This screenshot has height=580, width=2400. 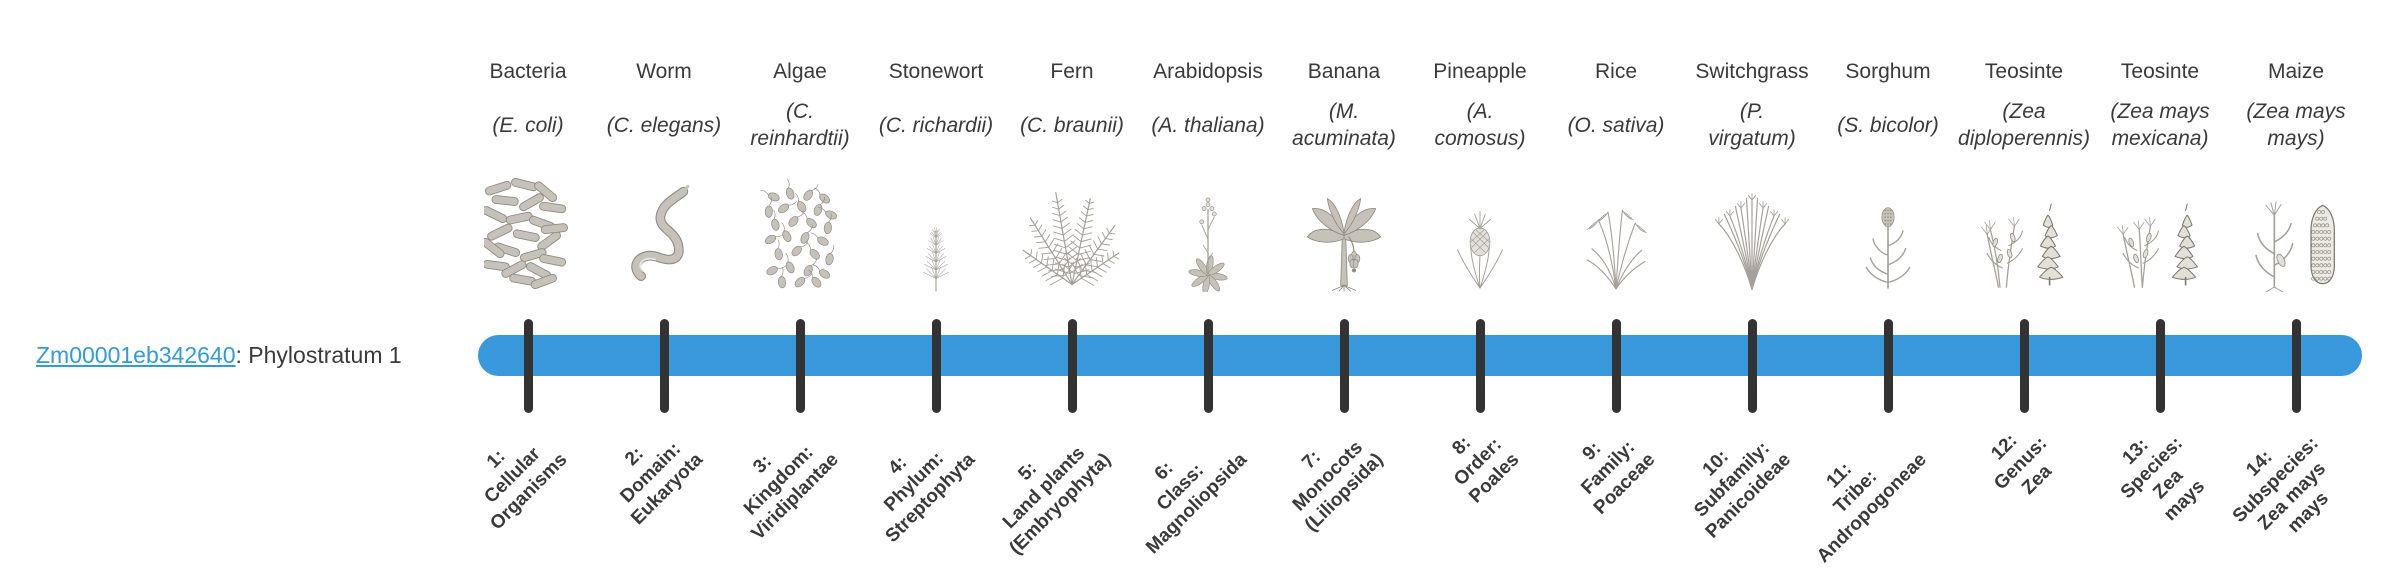 I want to click on worm-icon, so click(x=664, y=228).